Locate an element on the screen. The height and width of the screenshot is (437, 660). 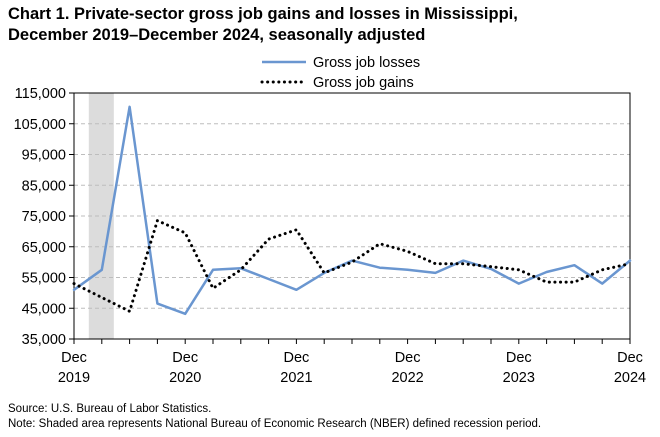
y-tick-label: 65,000 is located at coordinates (44, 248).